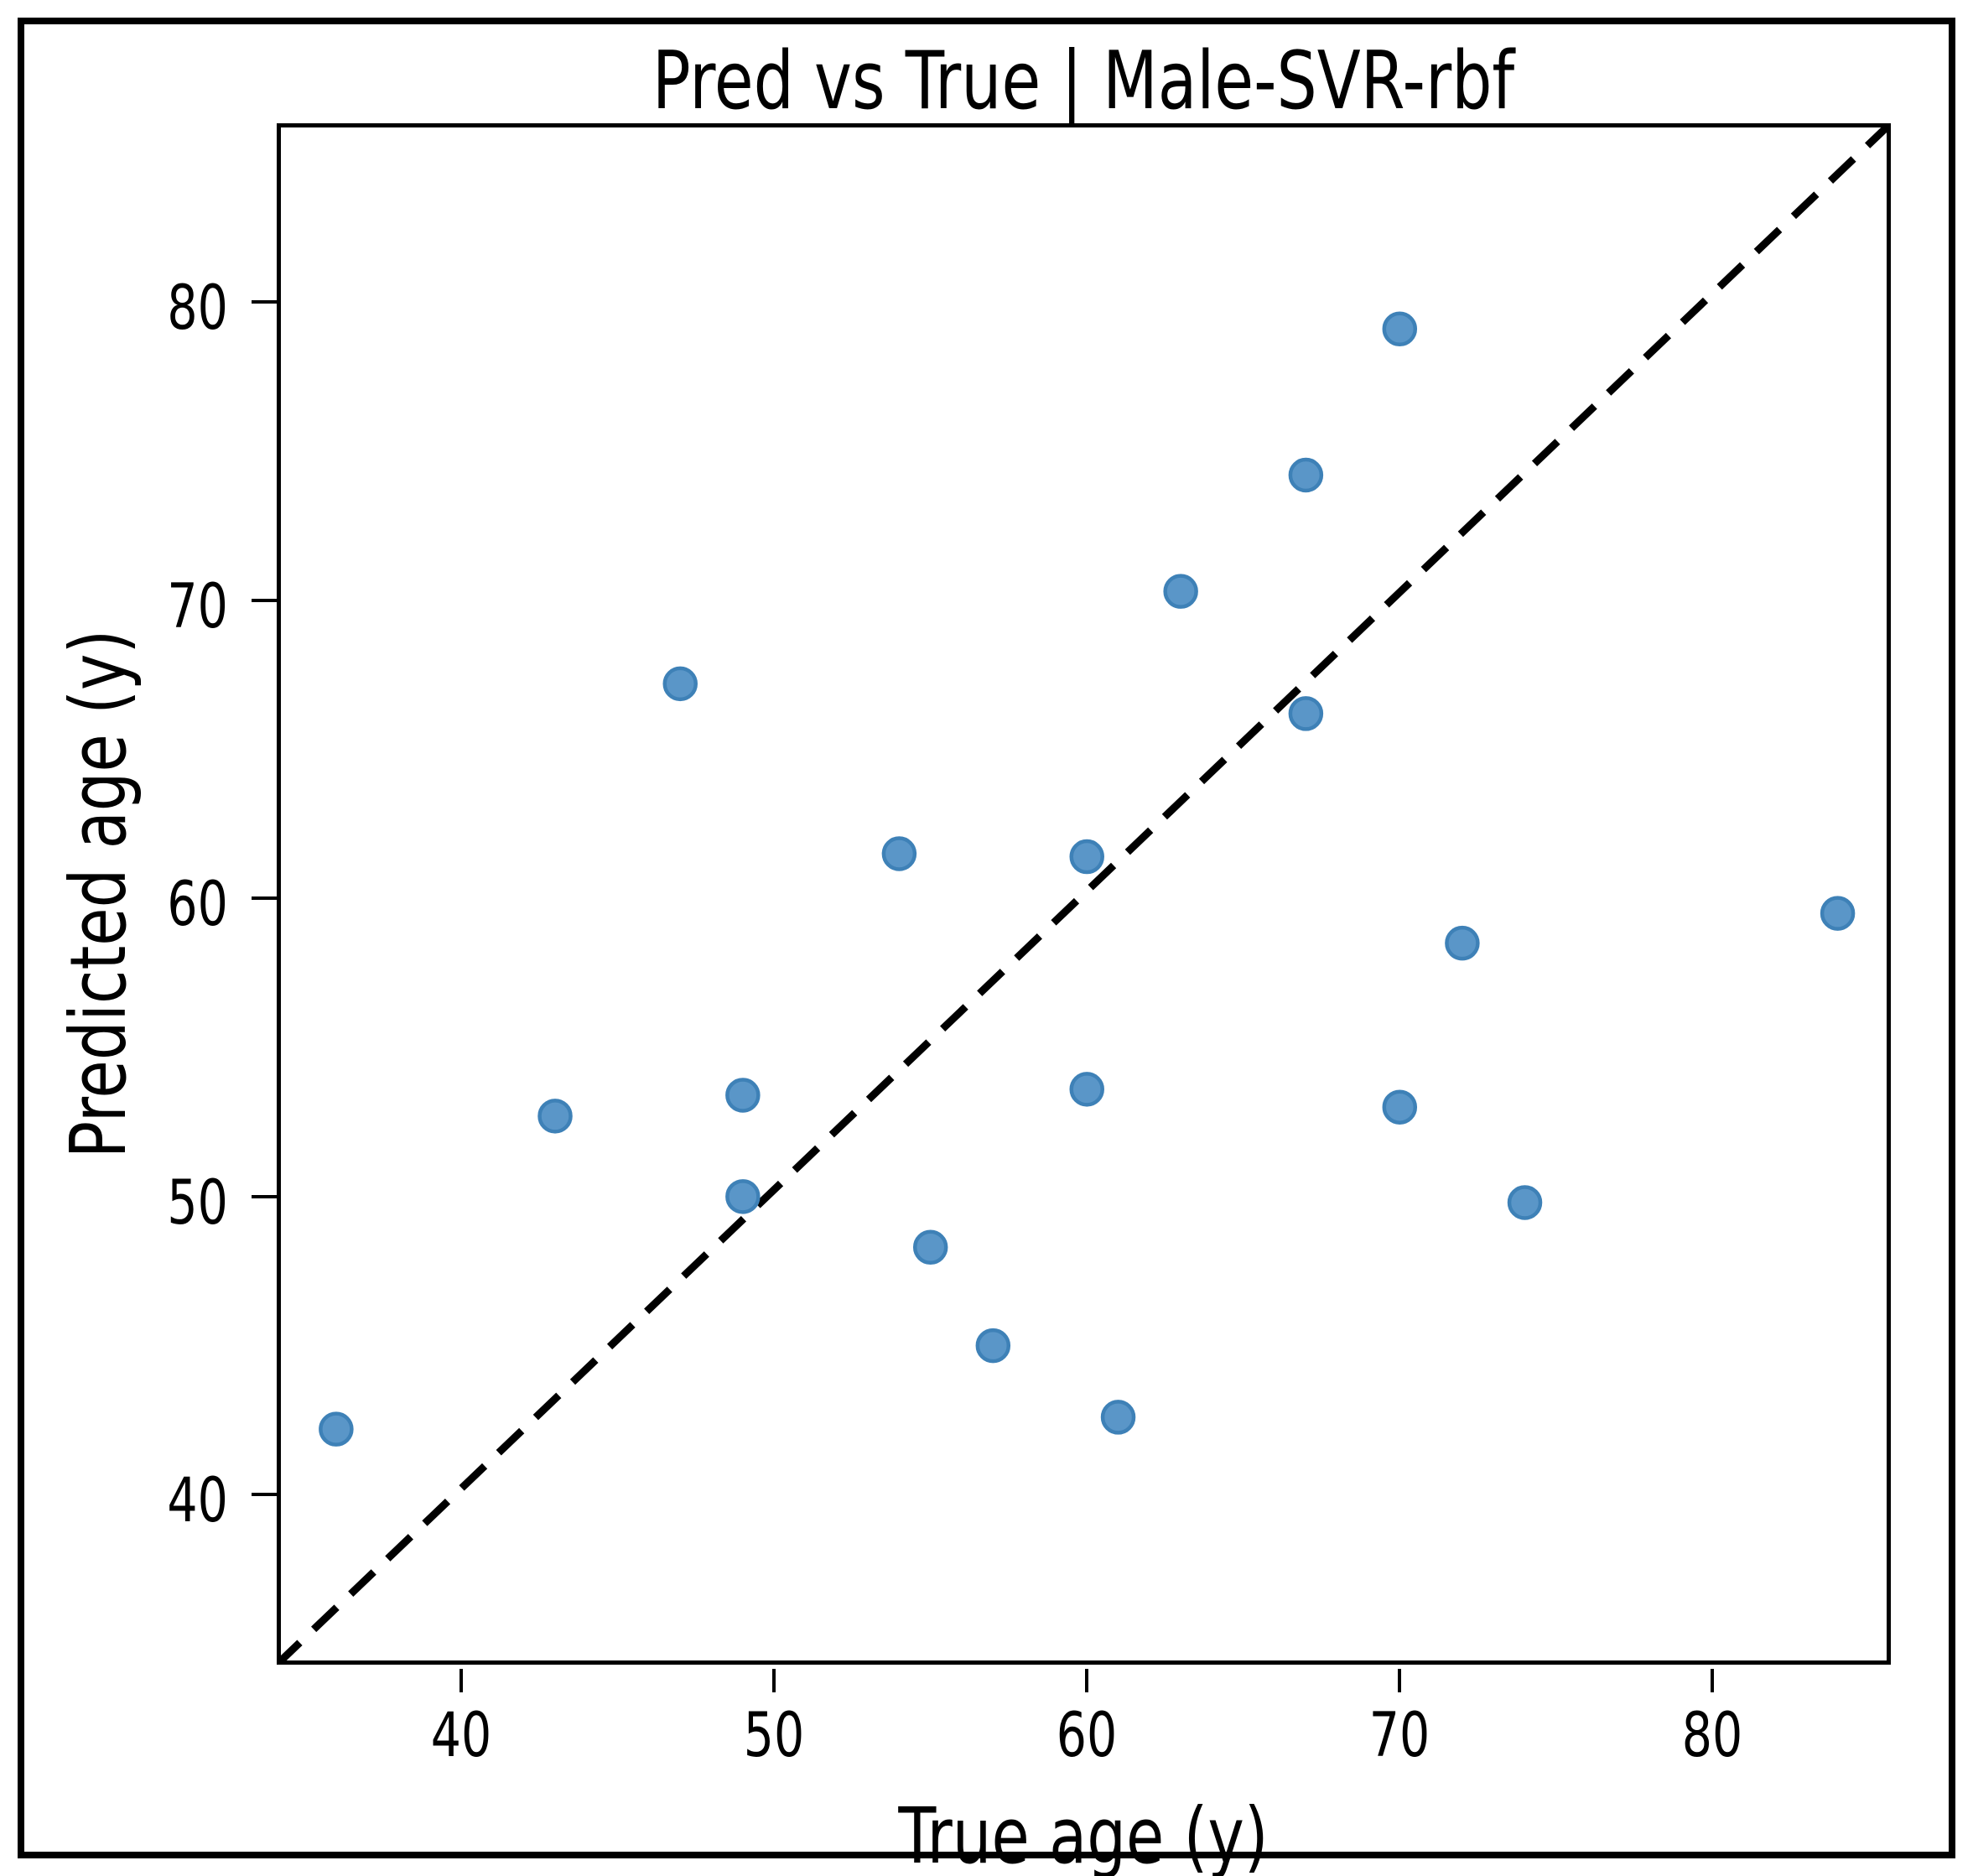  I want to click on x-tick-label: 80, so click(1712, 1735).